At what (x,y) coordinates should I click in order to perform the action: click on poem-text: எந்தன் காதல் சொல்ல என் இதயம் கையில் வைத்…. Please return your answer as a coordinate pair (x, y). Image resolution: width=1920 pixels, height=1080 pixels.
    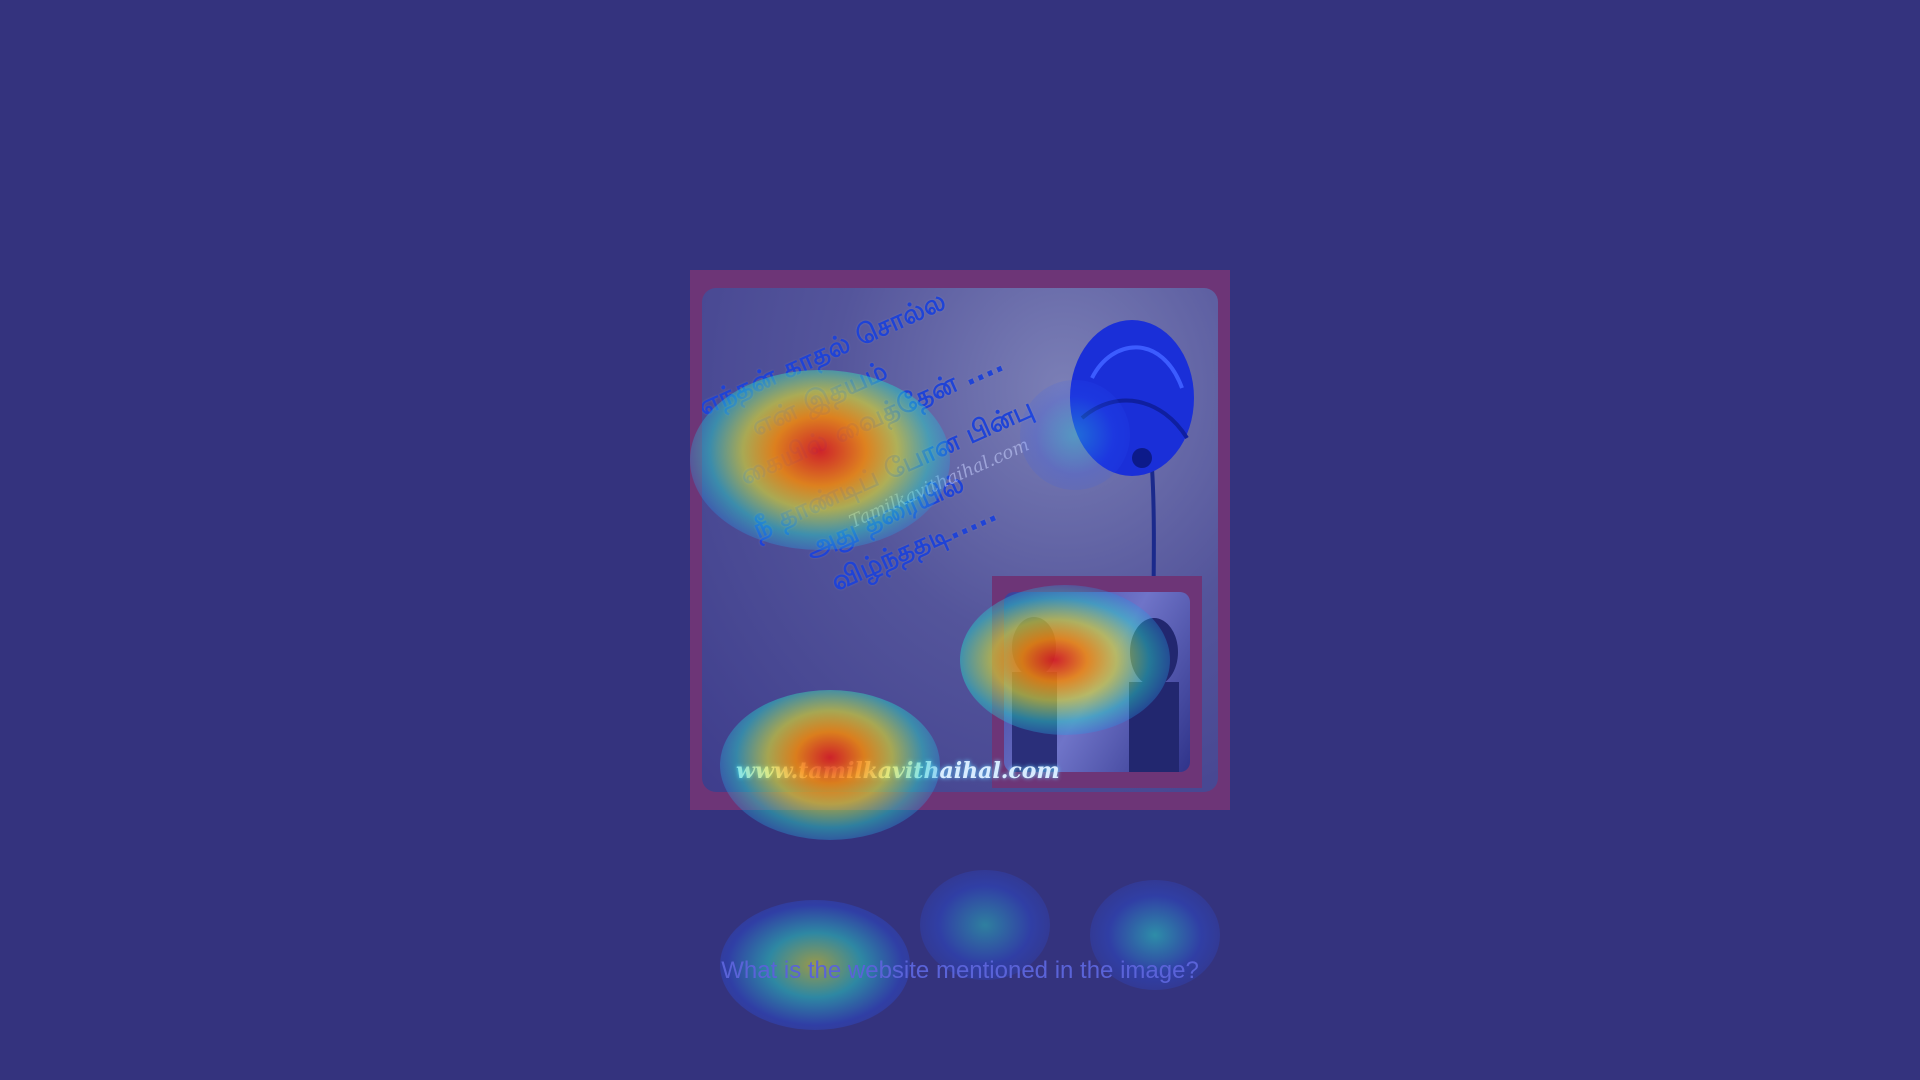
    Looking at the image, I should click on (899, 455).